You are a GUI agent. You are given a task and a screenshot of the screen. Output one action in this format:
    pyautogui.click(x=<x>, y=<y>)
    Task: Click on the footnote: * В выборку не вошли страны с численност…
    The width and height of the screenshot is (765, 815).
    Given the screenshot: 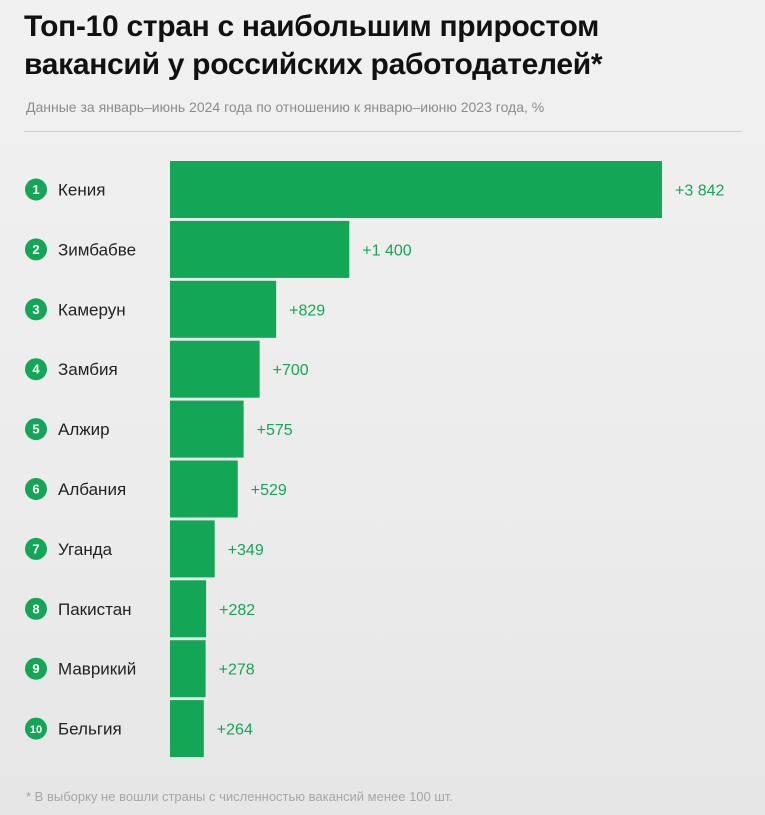 What is the action you would take?
    pyautogui.click(x=239, y=796)
    